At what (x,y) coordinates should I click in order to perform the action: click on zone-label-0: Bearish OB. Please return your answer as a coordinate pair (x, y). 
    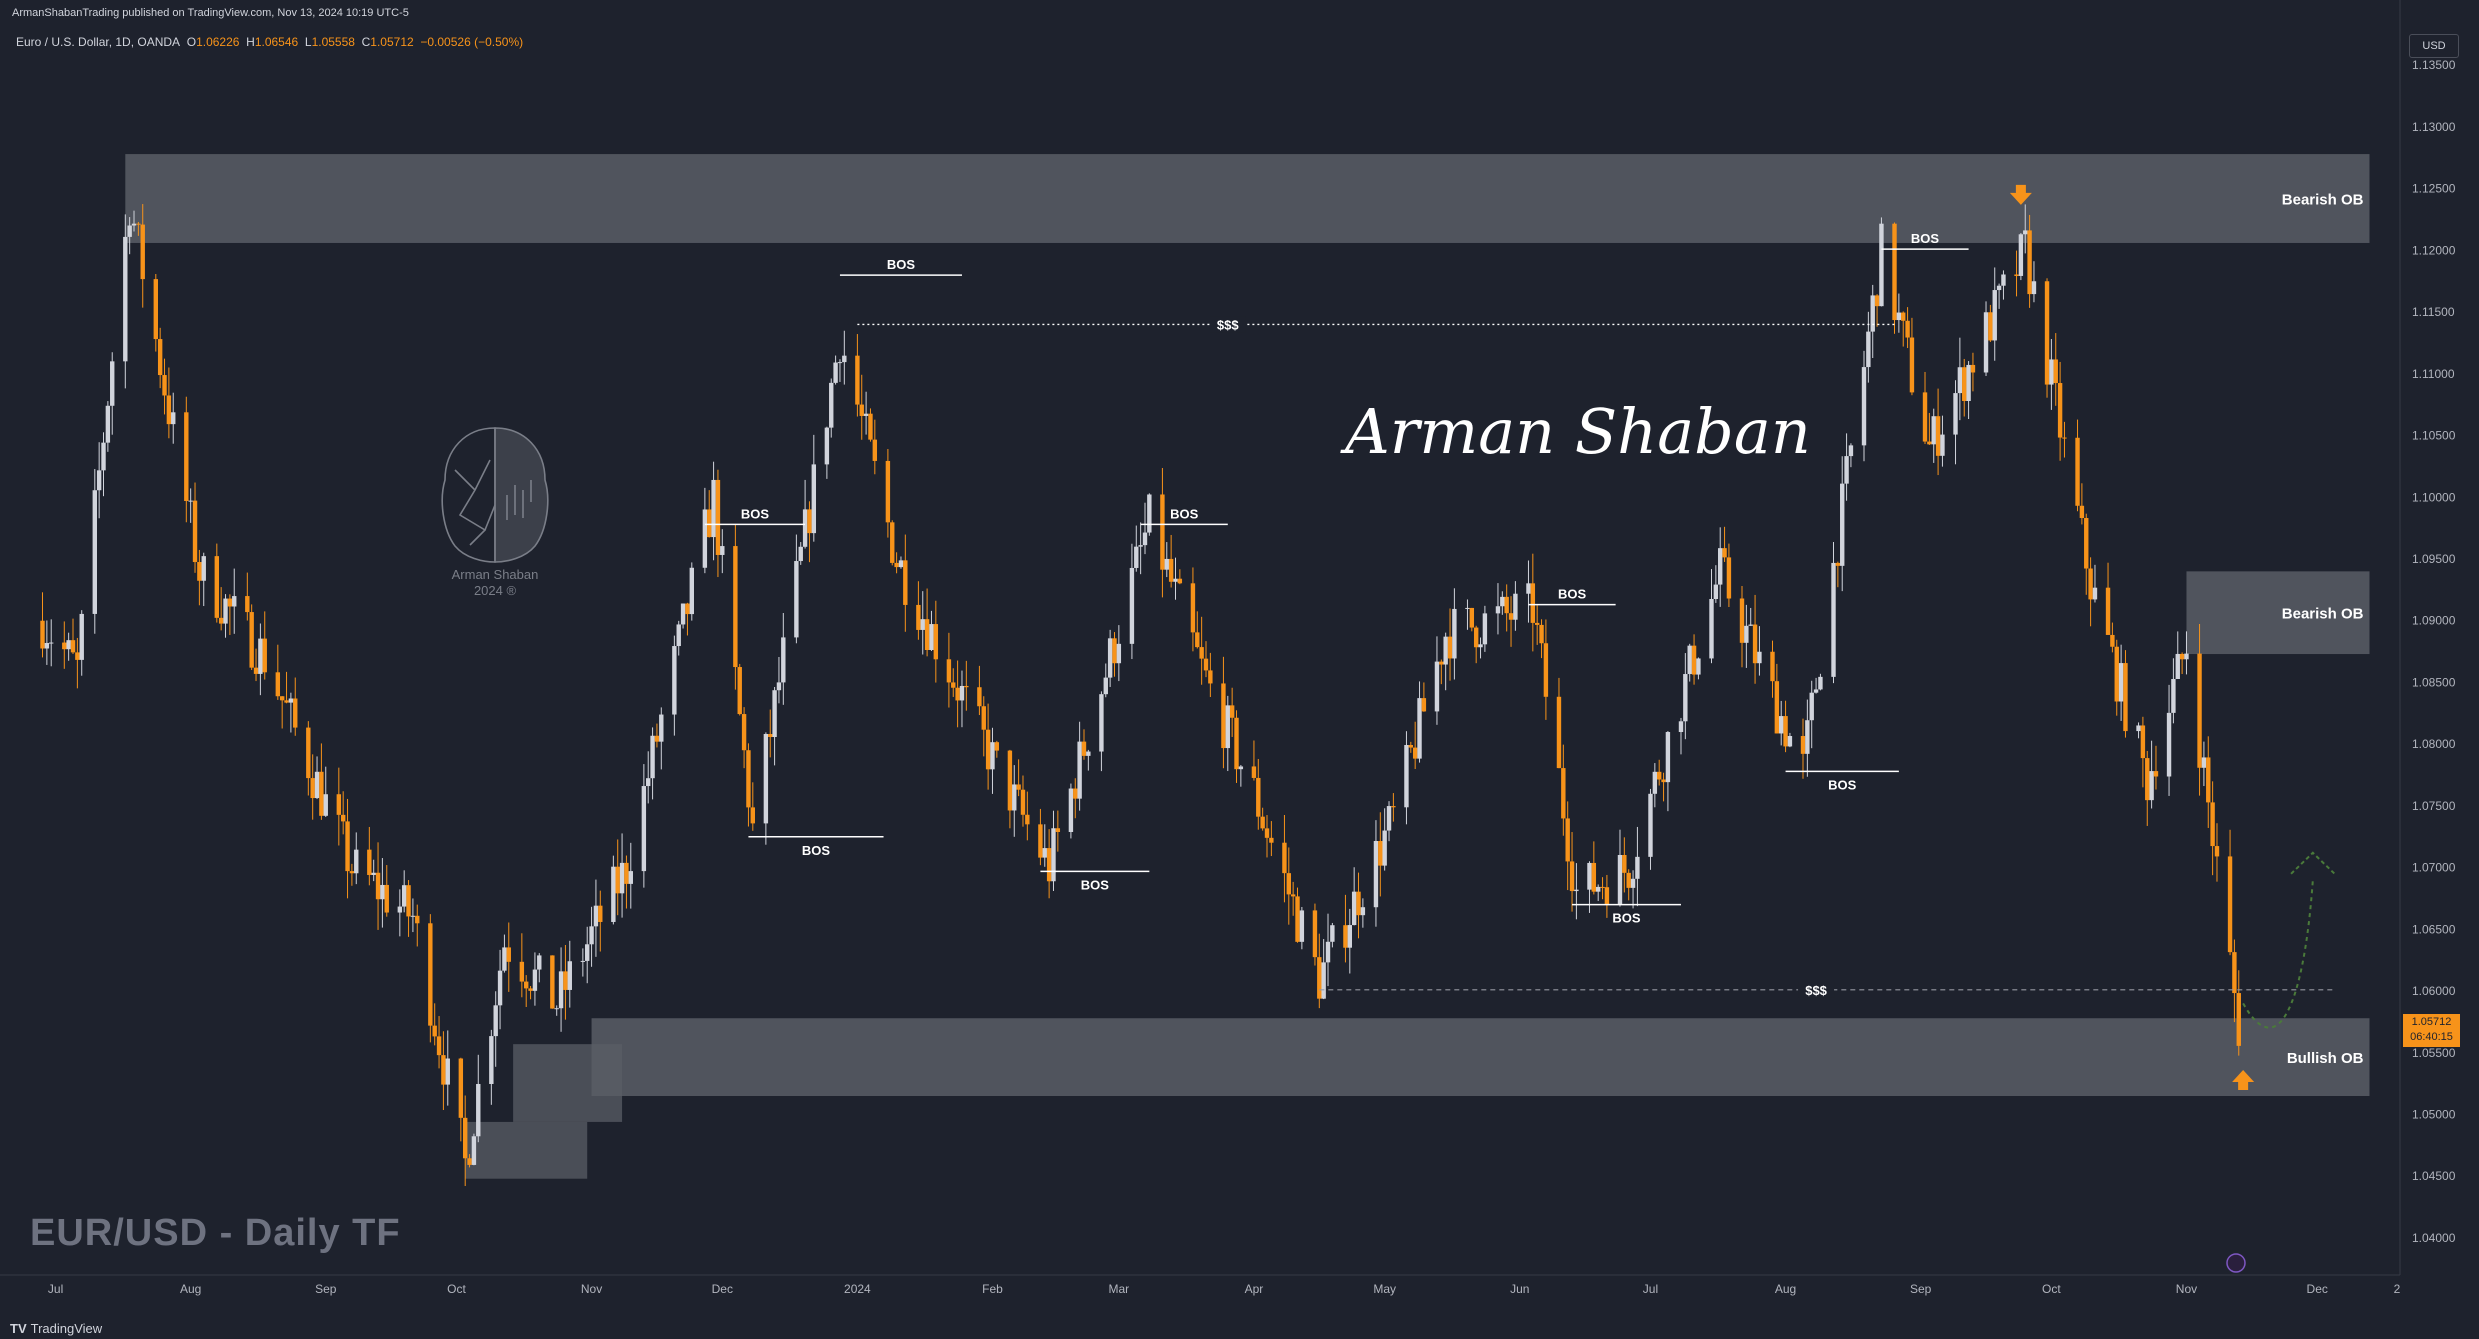
    Looking at the image, I should click on (2323, 200).